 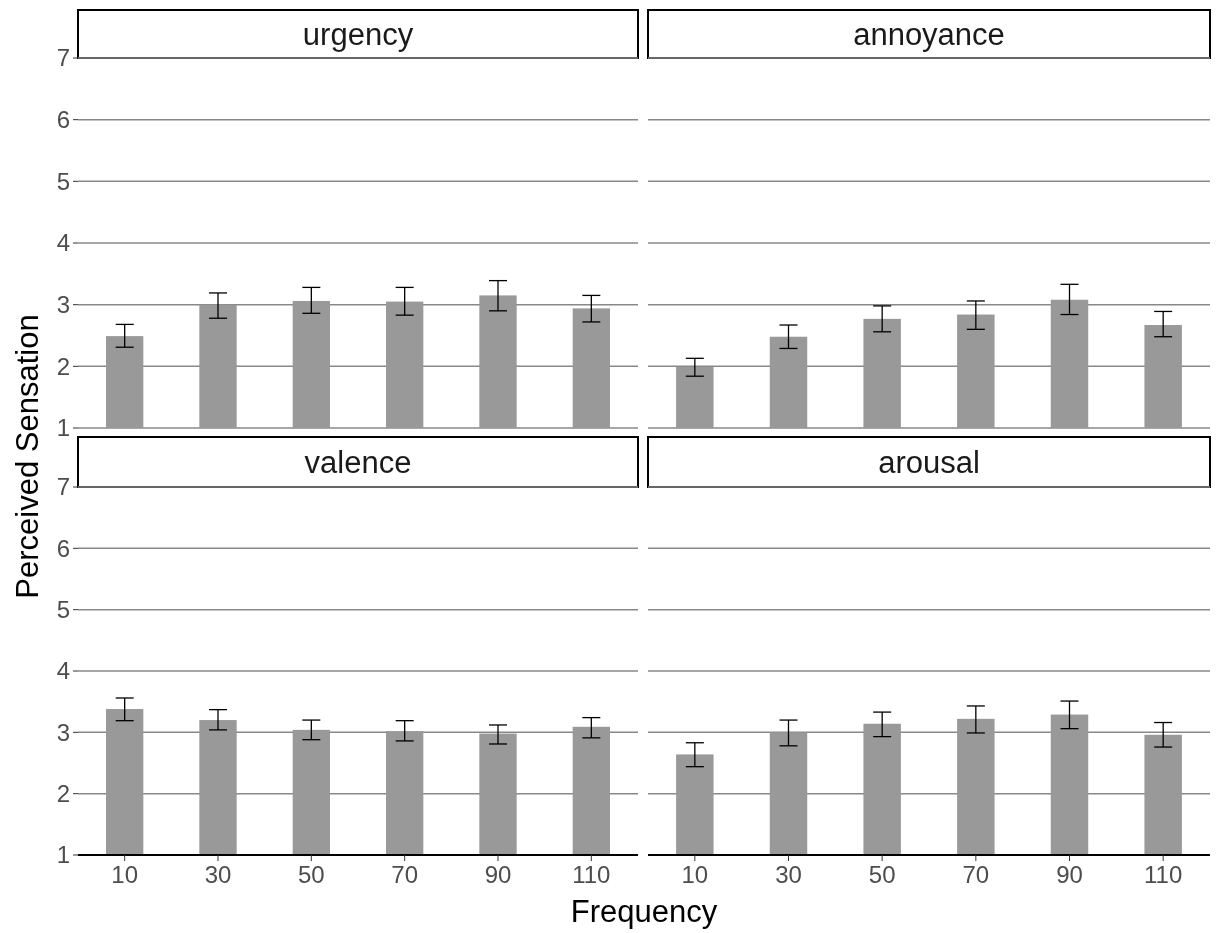 What do you see at coordinates (644, 911) in the screenshot?
I see `x-axis-title: Frequency` at bounding box center [644, 911].